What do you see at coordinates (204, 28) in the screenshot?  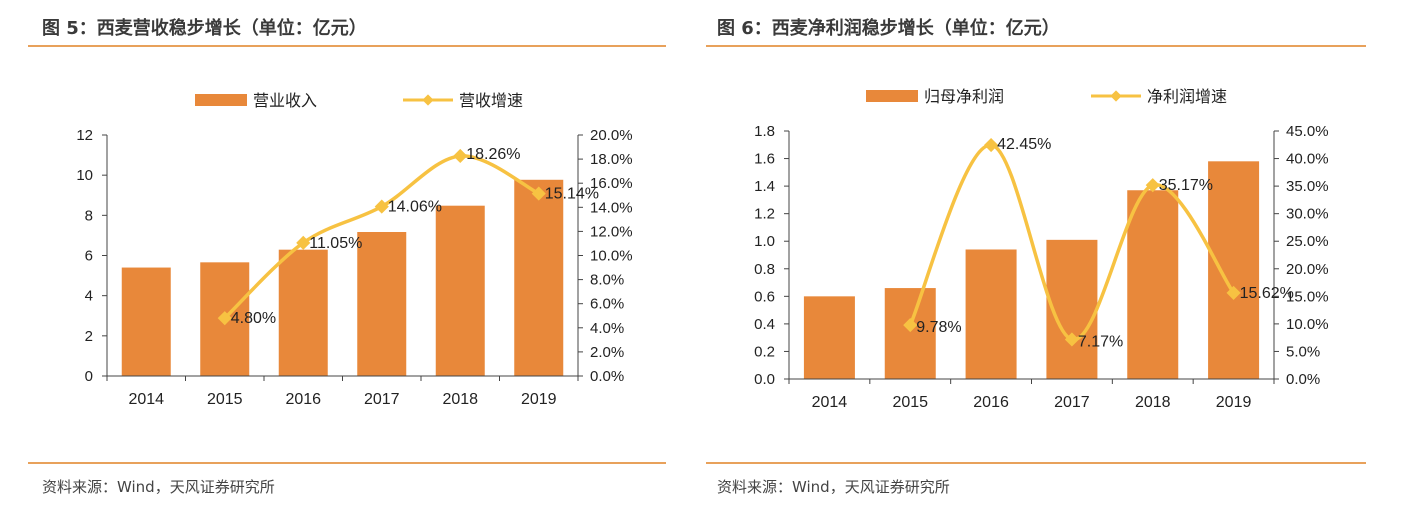 I see `figure-title: 图 5：西麦营收稳步增长（单位：亿元）` at bounding box center [204, 28].